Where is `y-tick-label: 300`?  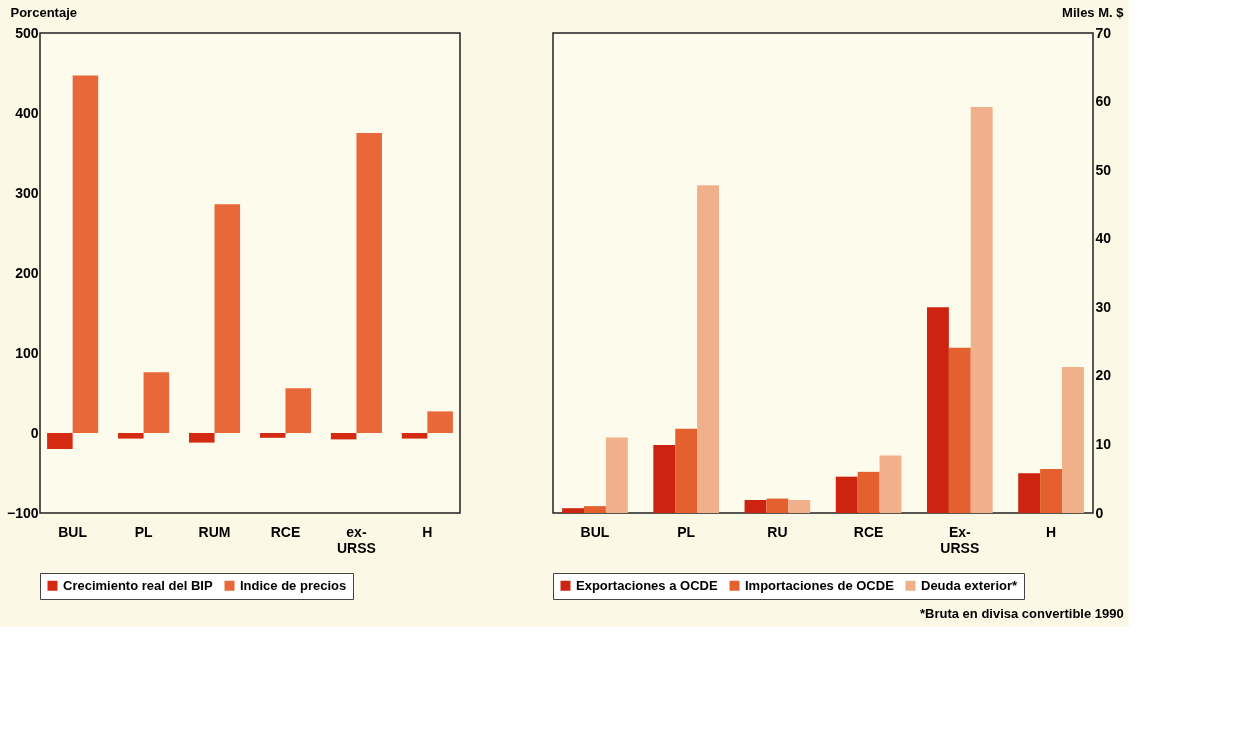
y-tick-label: 300 is located at coordinates (27, 192).